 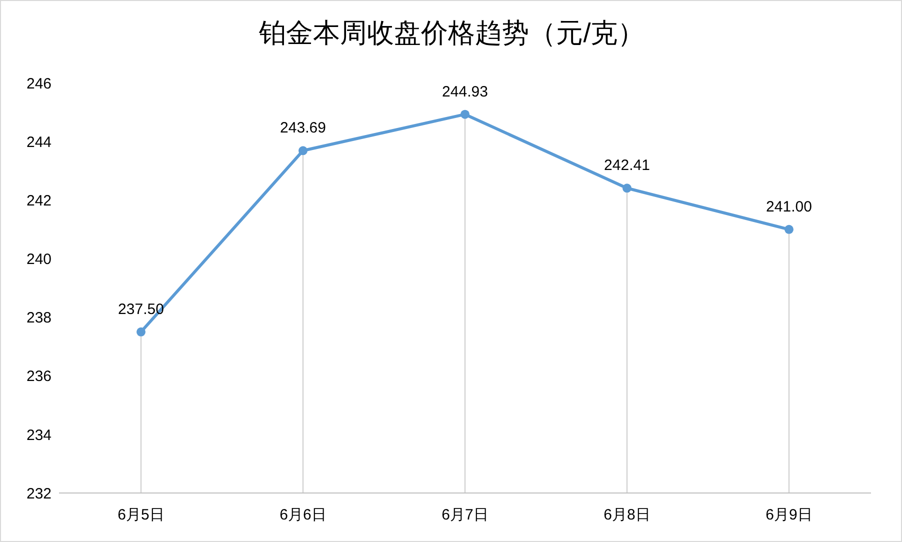 I want to click on x-tick-label: 6月8日, so click(x=627, y=515).